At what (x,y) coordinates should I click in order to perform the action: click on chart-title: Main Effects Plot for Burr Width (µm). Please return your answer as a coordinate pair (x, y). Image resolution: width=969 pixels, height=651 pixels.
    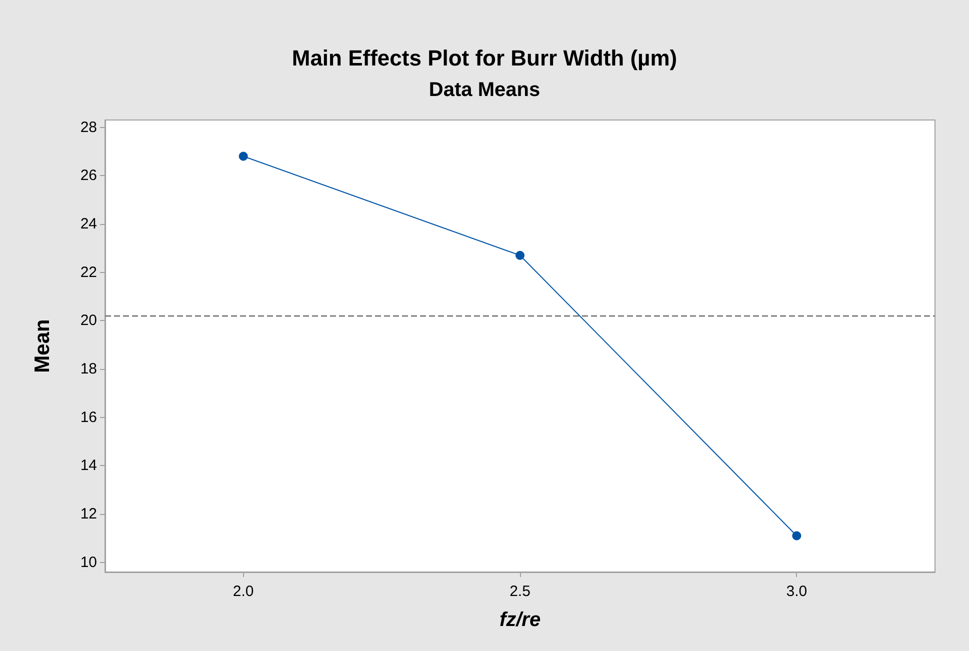
    Looking at the image, I should click on (485, 58).